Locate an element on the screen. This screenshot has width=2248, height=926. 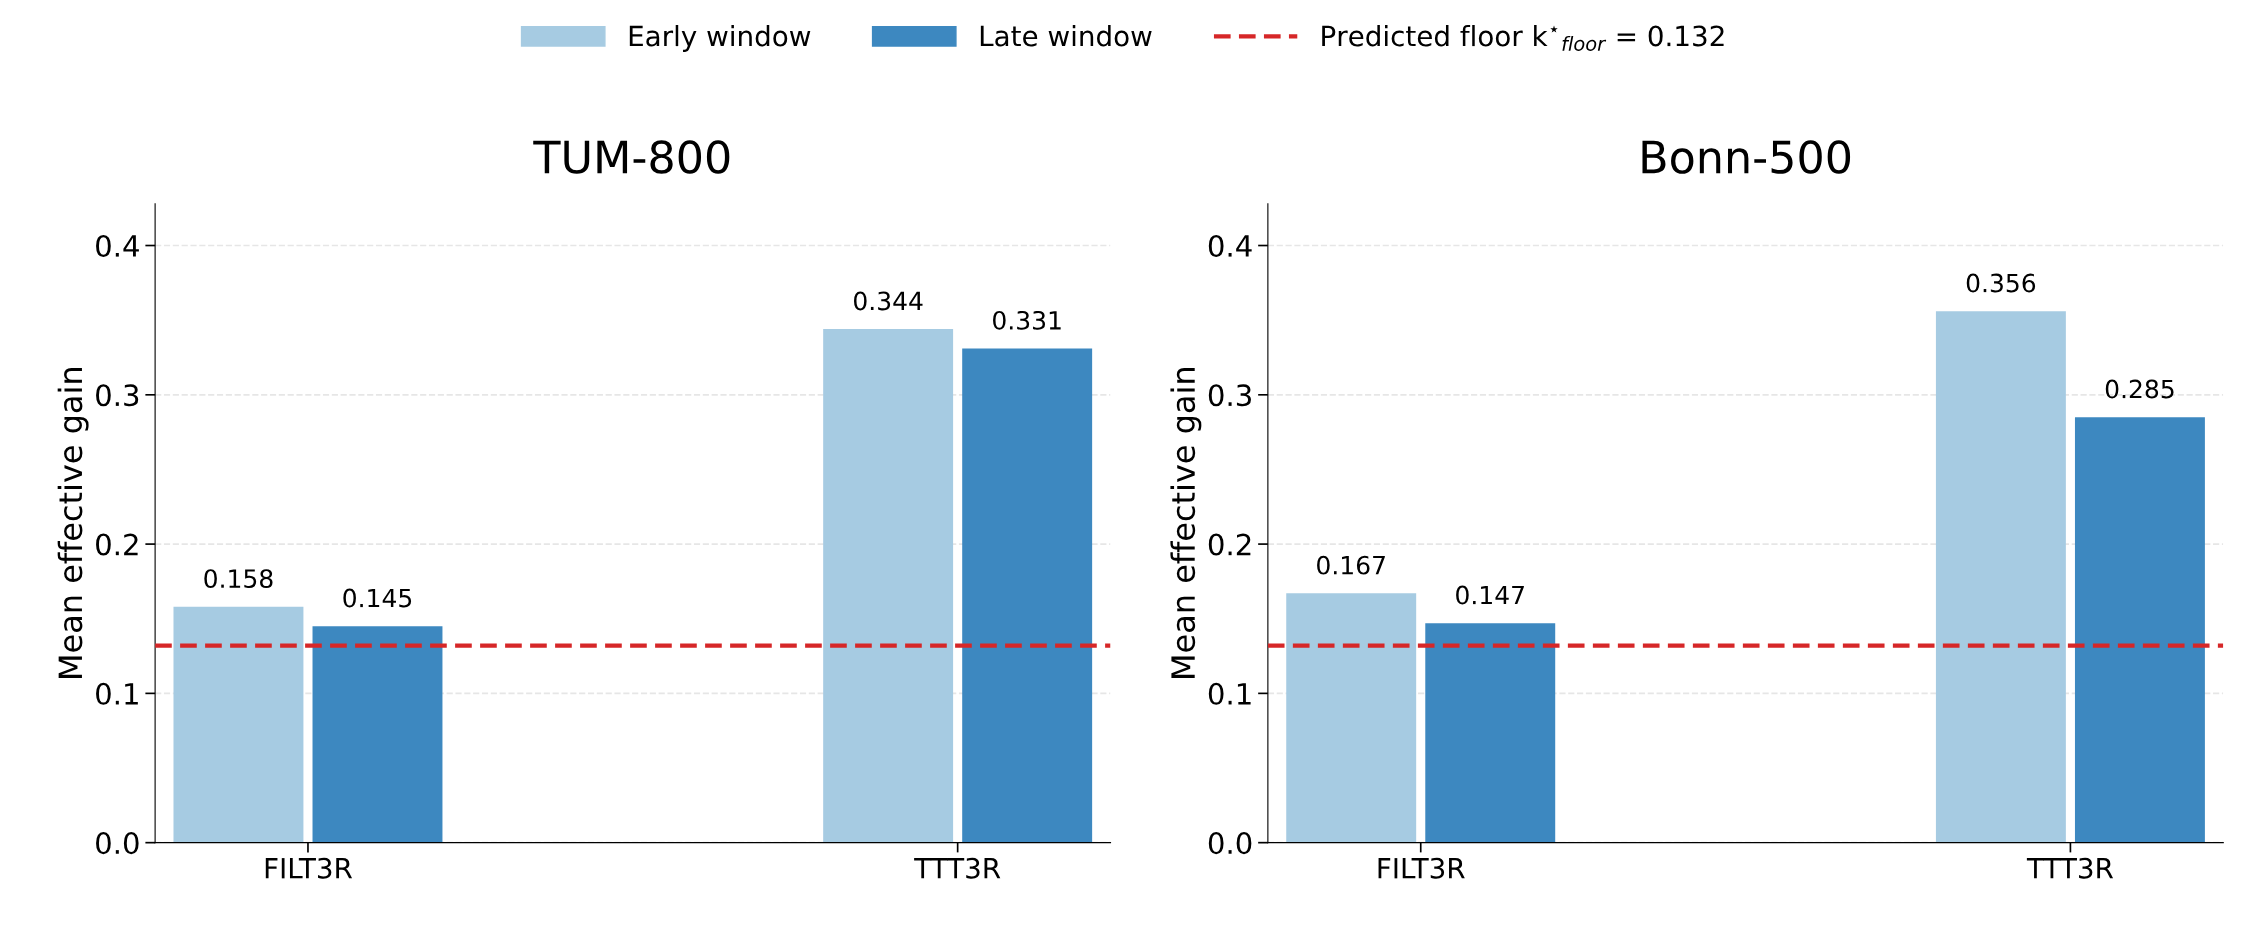
data-label: 0.285 is located at coordinates (2139, 389).